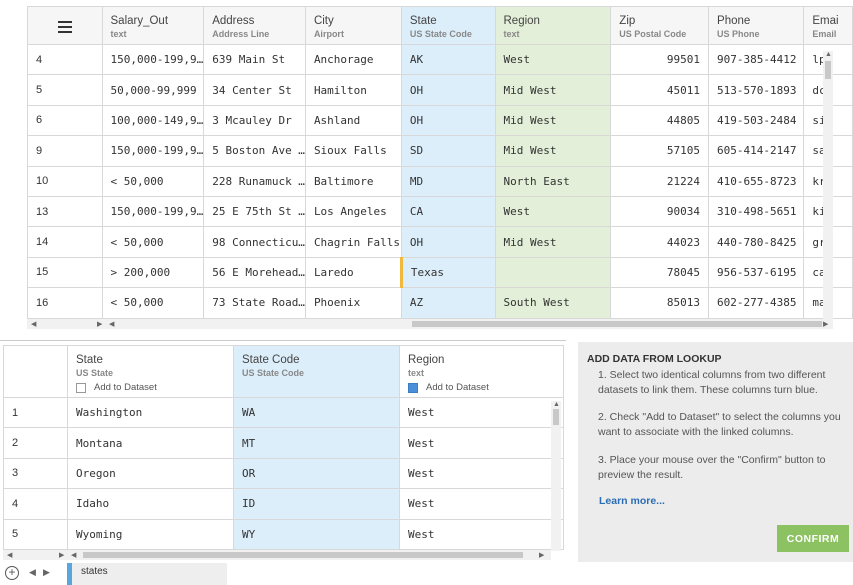 The width and height of the screenshot is (853, 585). I want to click on table-cell: > 200,000, so click(153, 272).